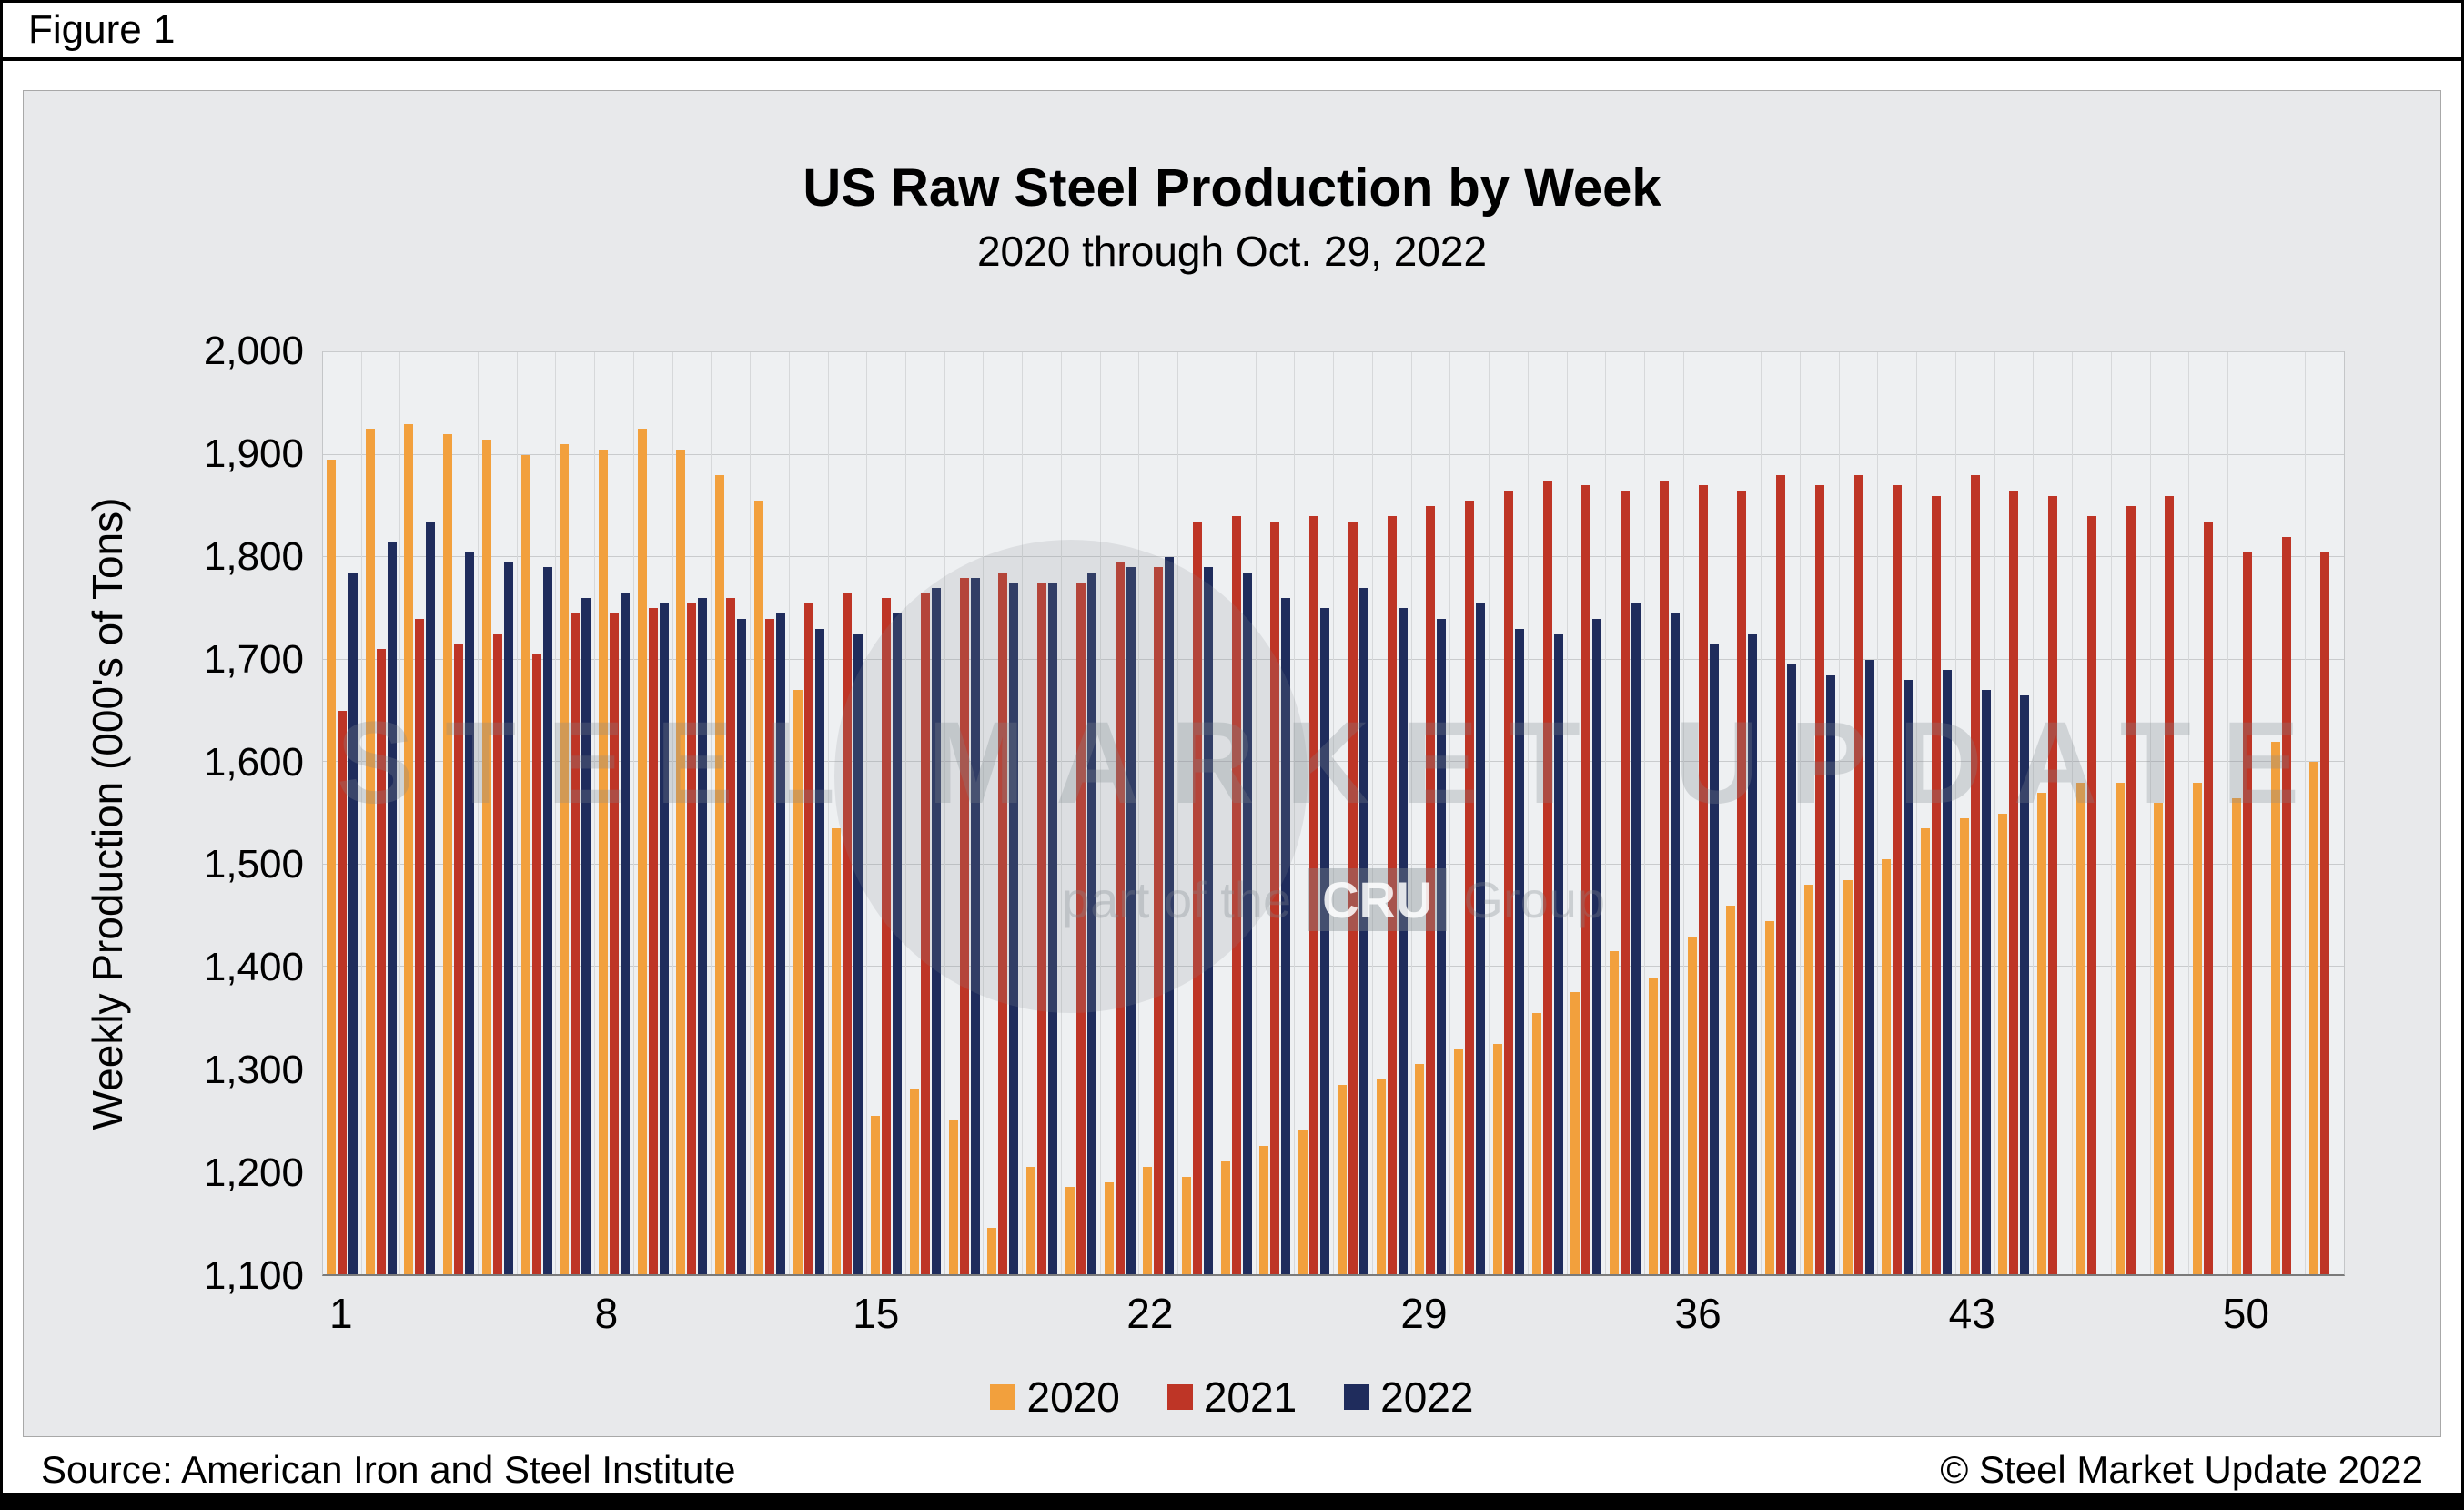  I want to click on y-axis-tick-label: 1,600, so click(253, 762).